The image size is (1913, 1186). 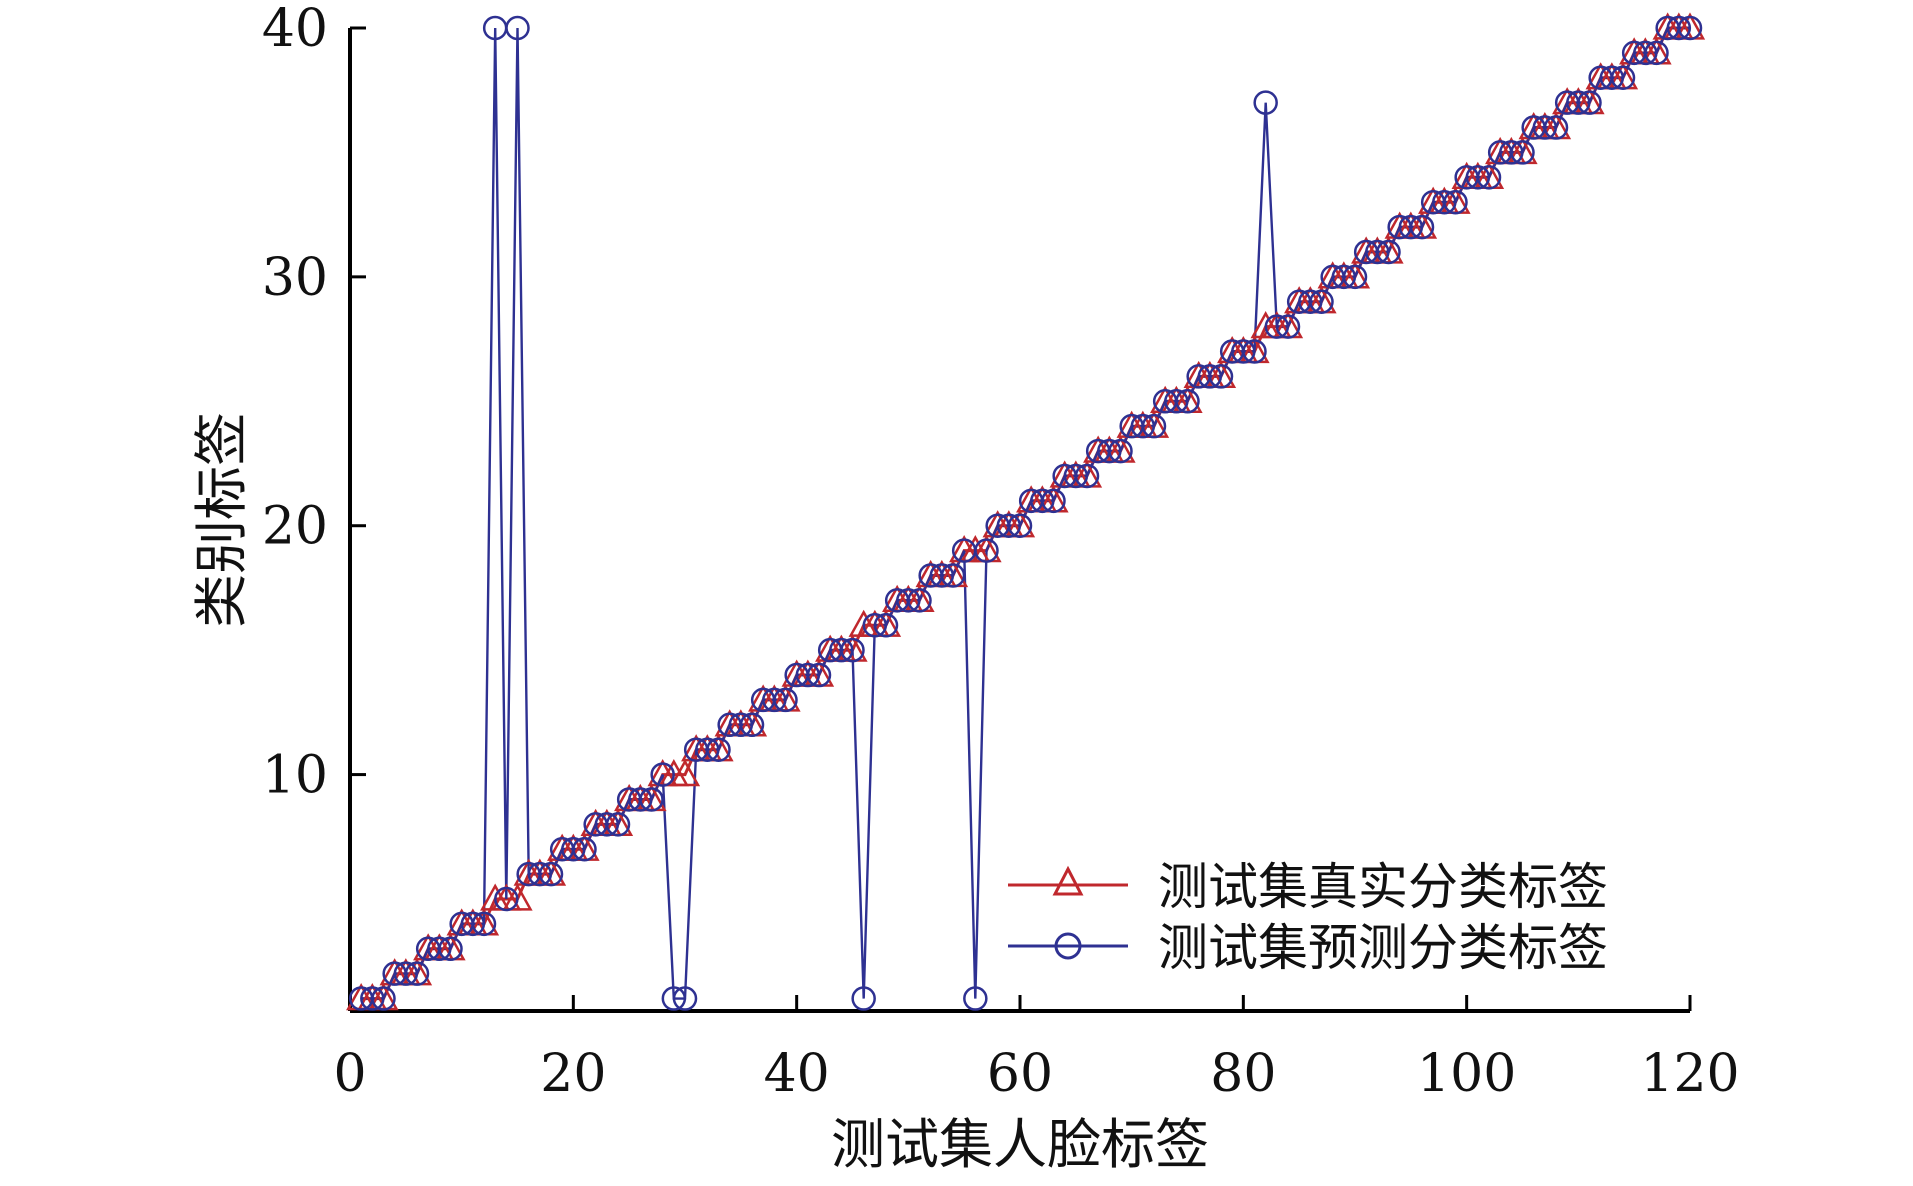 I want to click on legend-label-true: 测试集真实分类标签, so click(x=1383, y=887).